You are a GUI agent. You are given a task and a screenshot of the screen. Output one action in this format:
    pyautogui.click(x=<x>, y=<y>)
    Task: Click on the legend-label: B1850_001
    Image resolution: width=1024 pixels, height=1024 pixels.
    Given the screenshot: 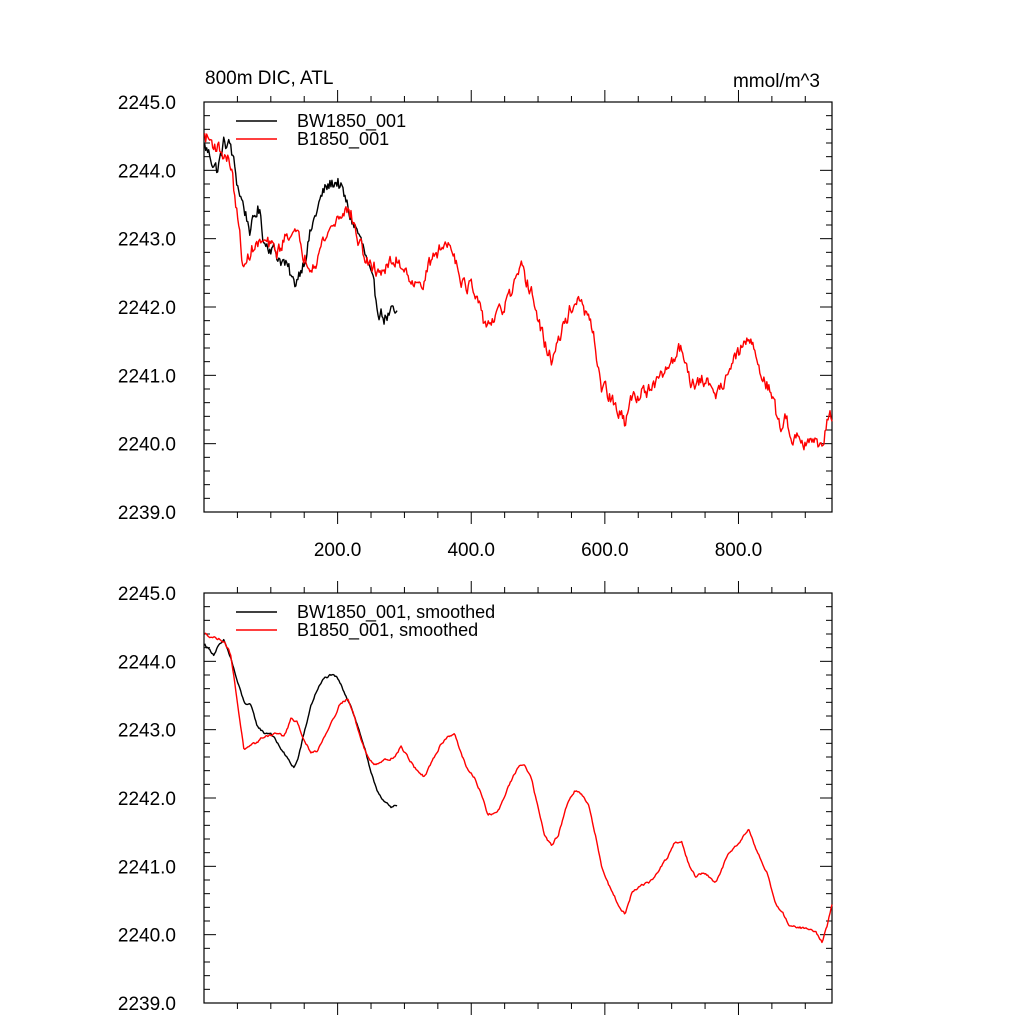 What is the action you would take?
    pyautogui.click(x=343, y=139)
    